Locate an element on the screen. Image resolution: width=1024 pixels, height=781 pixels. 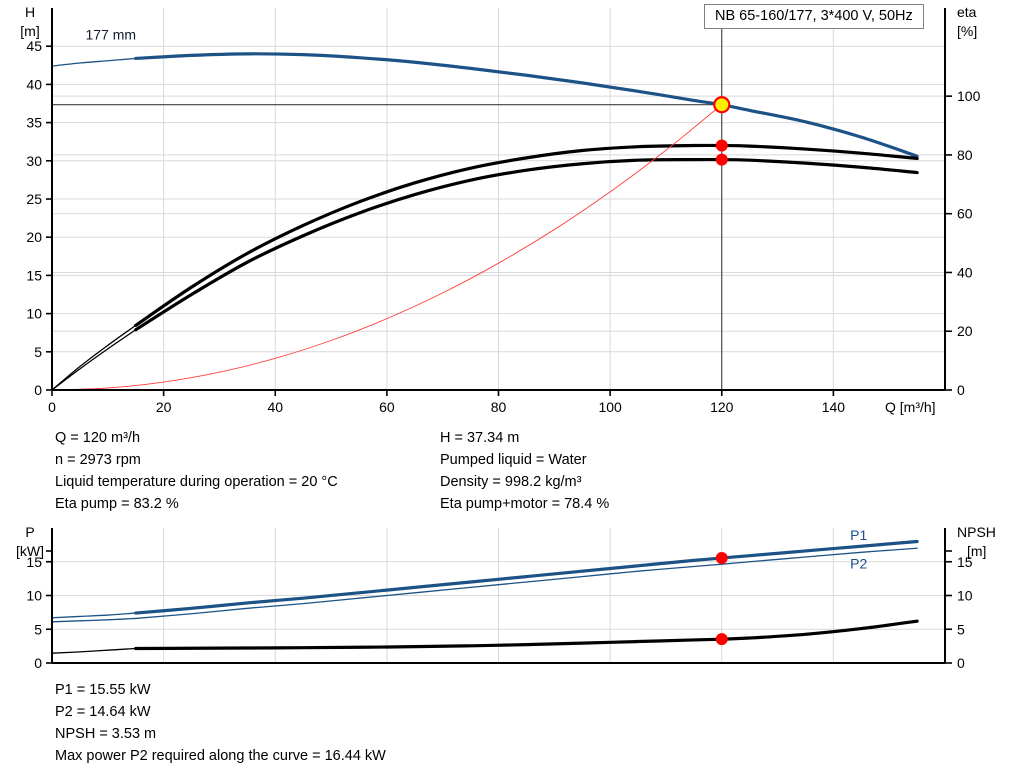
curve-label-p2: P2 is located at coordinates (858, 563).